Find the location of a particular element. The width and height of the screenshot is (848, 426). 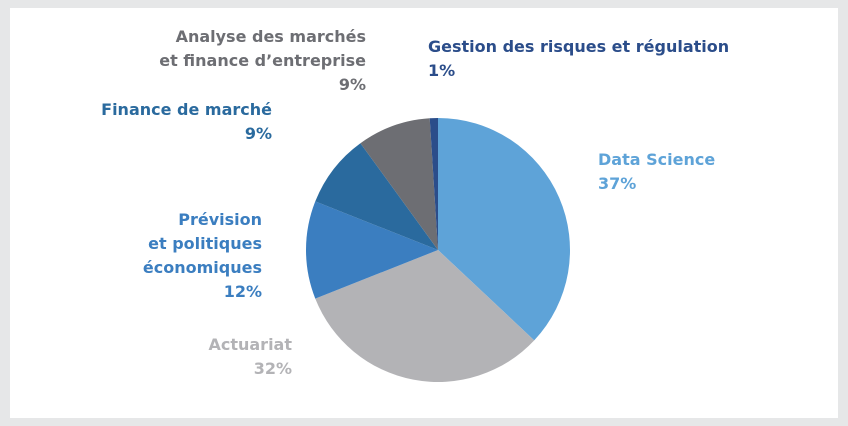

slice-name: Data Science is located at coordinates (657, 159).